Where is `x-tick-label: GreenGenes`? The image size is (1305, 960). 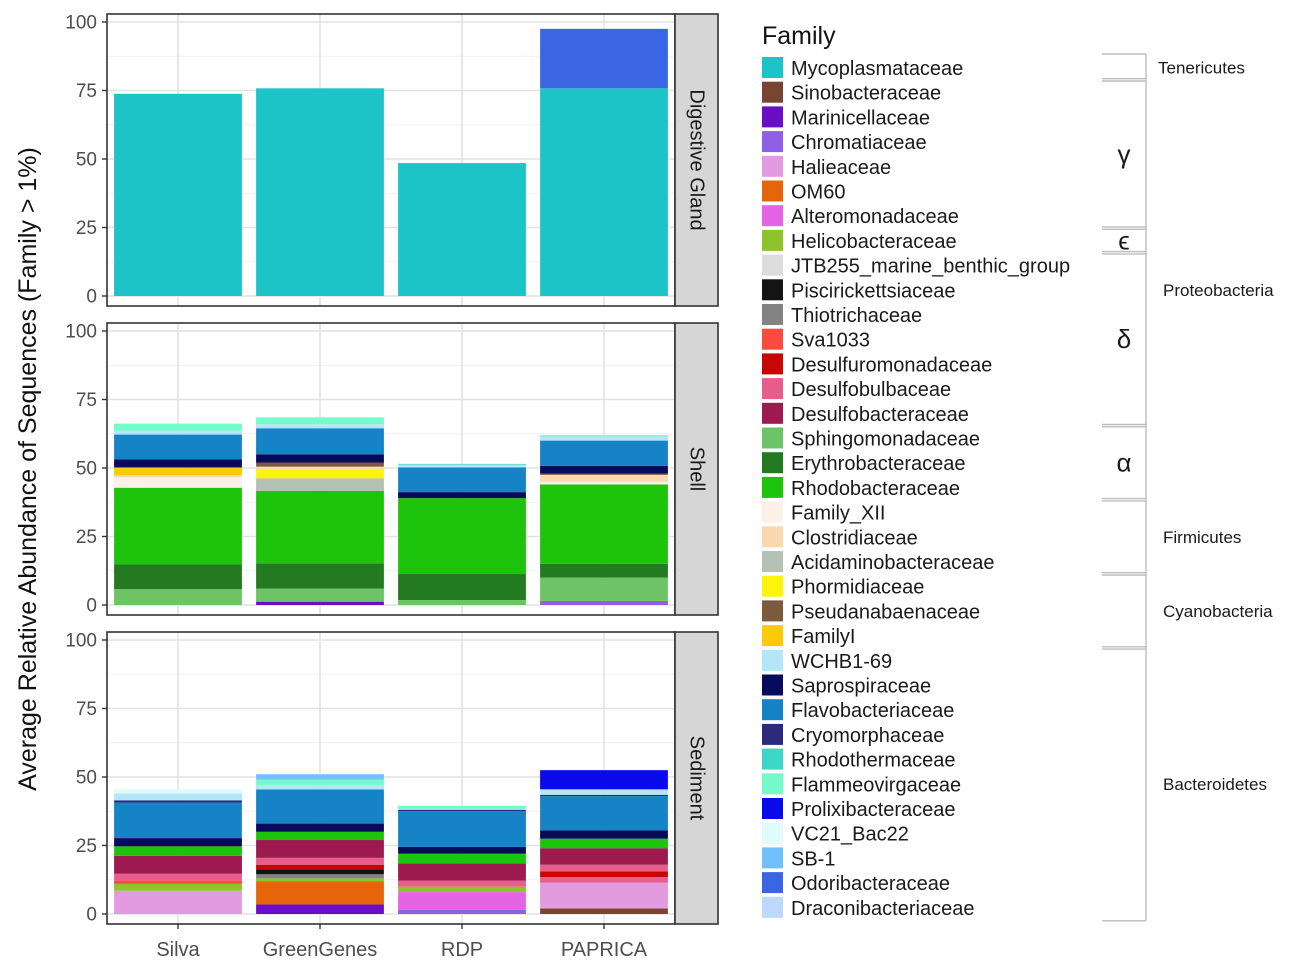
x-tick-label: GreenGenes is located at coordinates (320, 949).